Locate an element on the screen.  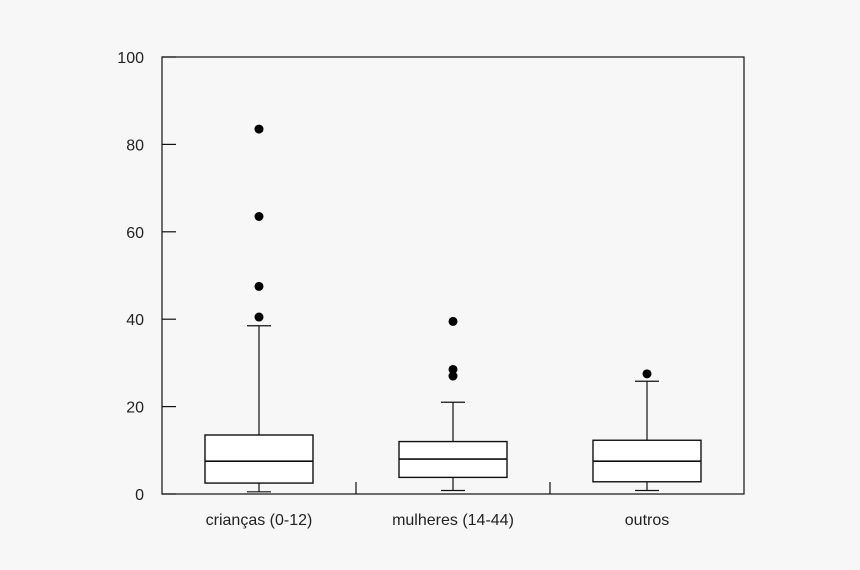
x-tick-label: crianças (0-12) is located at coordinates (259, 520).